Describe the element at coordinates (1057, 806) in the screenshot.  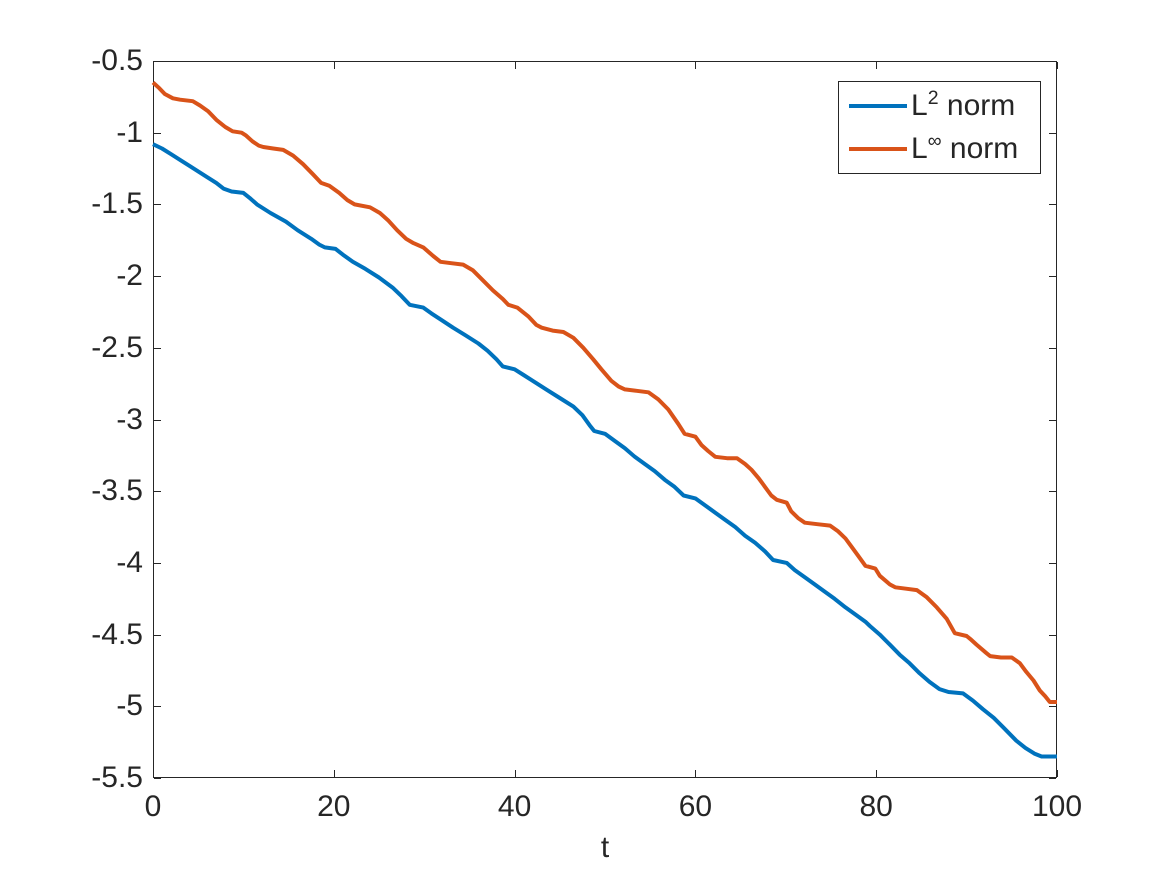
I see `x-tick-label: 100` at that location.